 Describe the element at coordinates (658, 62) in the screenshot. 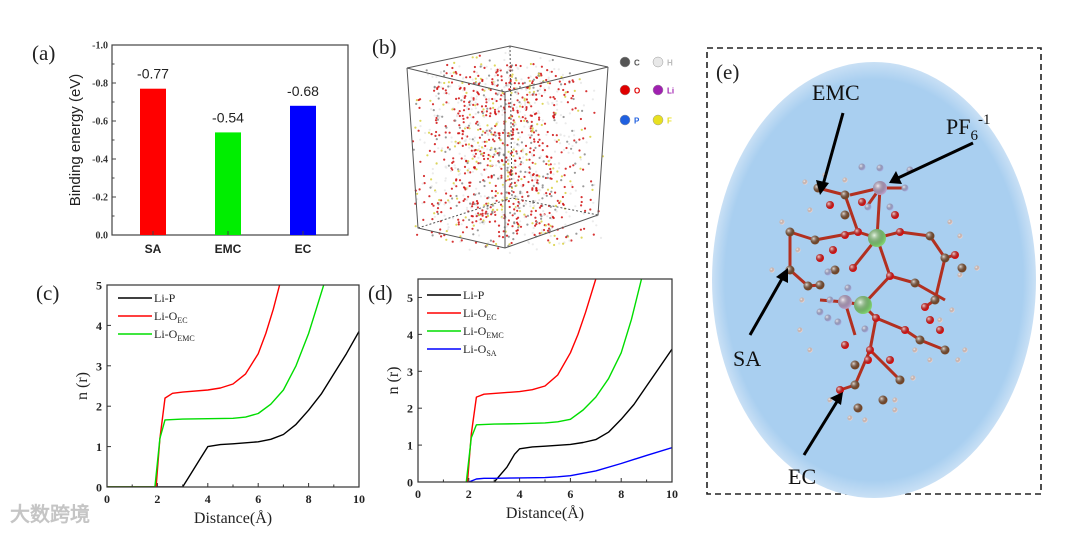

I see `element-h-swatch` at that location.